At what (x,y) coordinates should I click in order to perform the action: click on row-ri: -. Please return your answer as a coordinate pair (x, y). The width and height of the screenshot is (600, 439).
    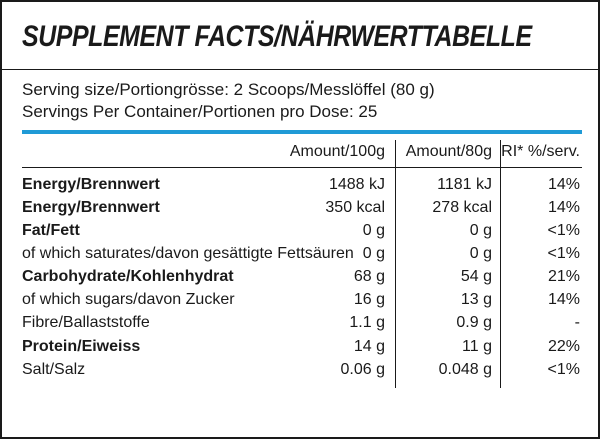
    Looking at the image, I should click on (577, 322).